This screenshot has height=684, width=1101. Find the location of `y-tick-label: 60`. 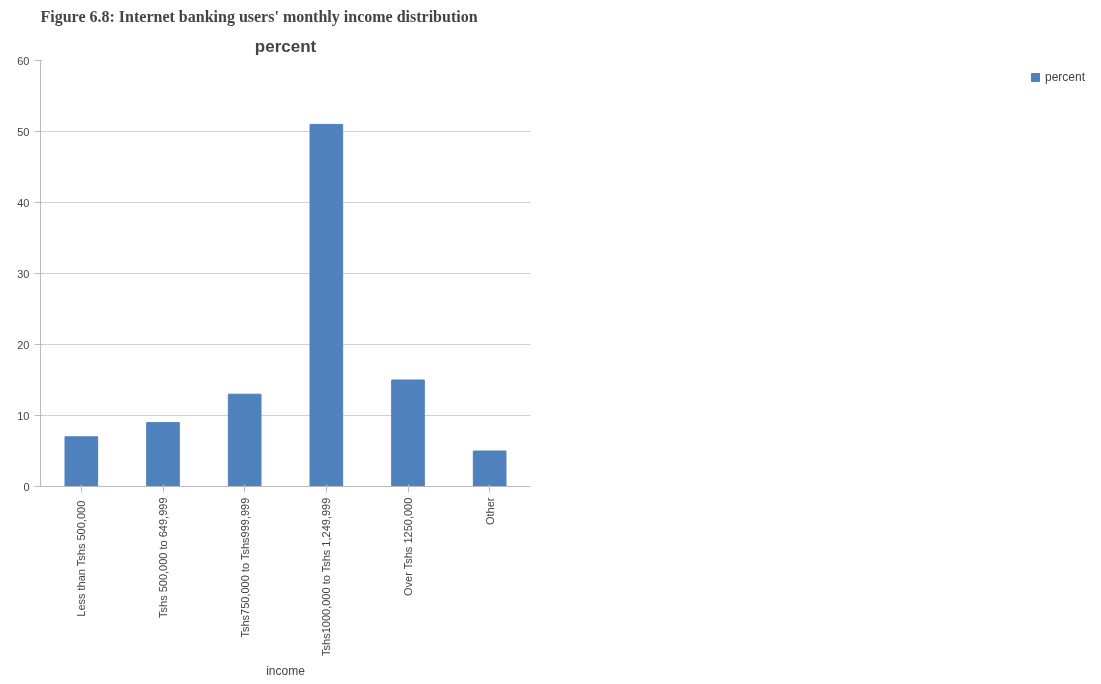

y-tick-label: 60 is located at coordinates (23, 60).